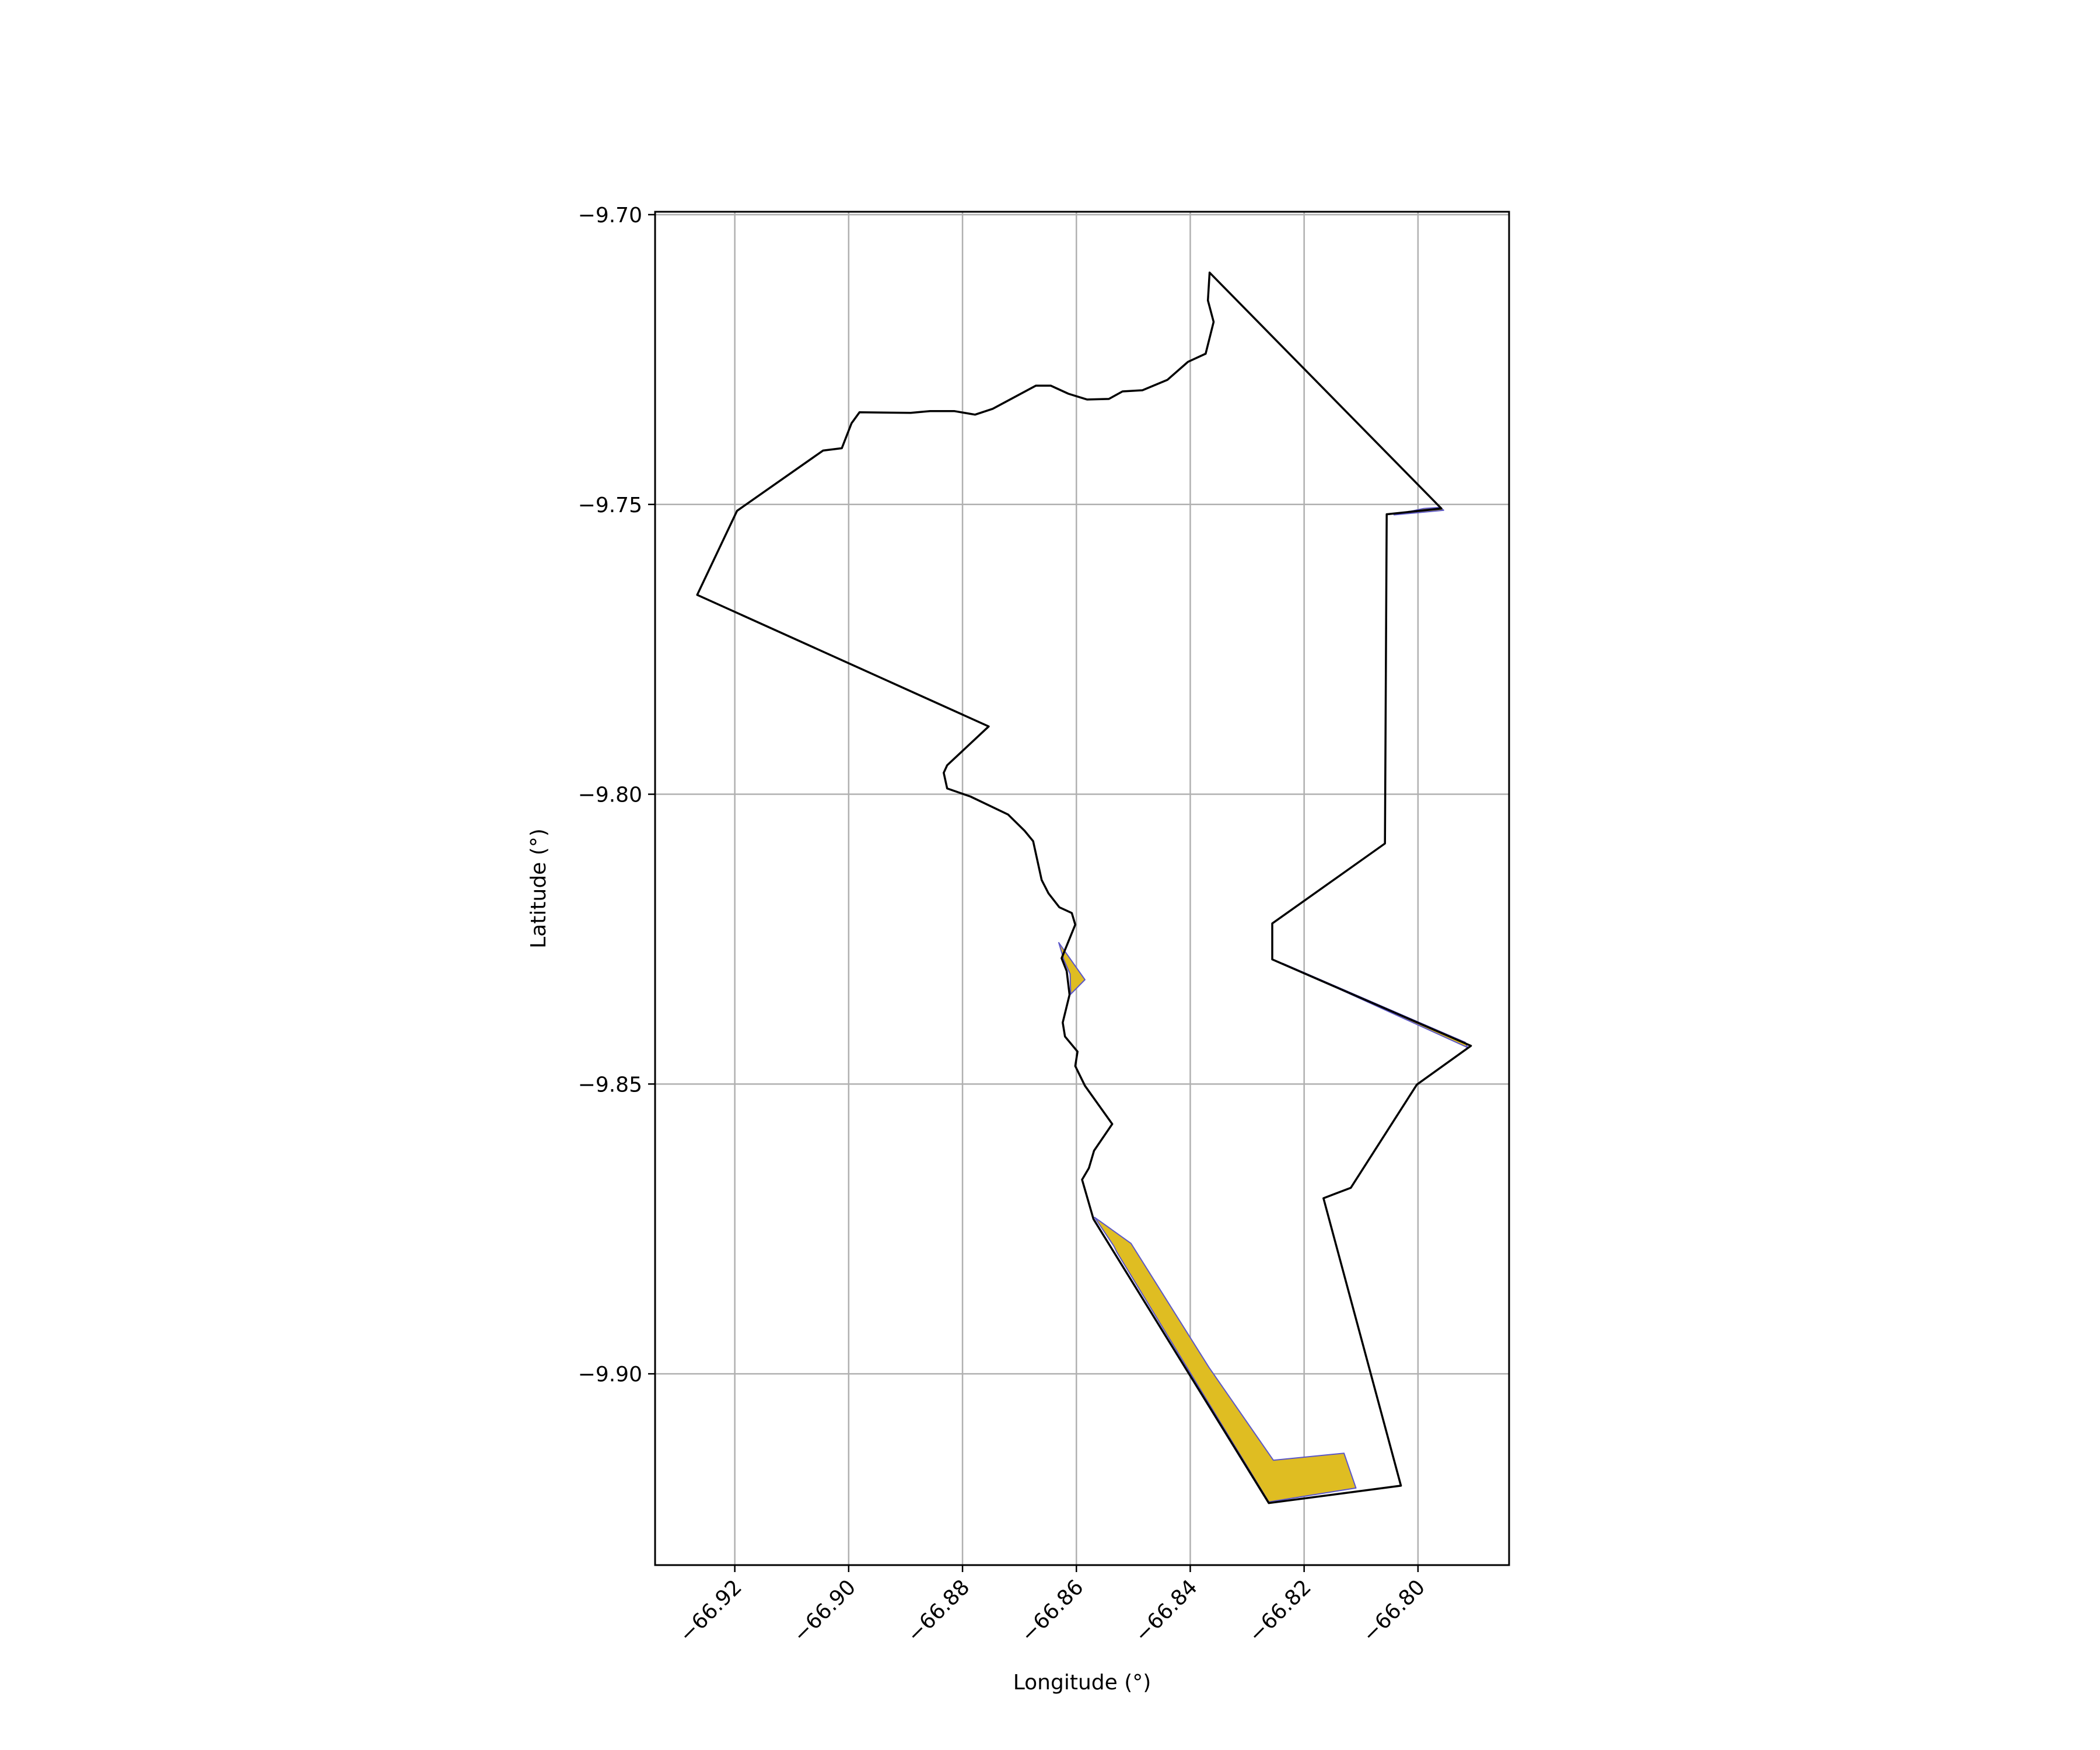 The width and height of the screenshot is (2100, 1750). What do you see at coordinates (610, 1085) in the screenshot?
I see `y-tick-label: −9.85` at bounding box center [610, 1085].